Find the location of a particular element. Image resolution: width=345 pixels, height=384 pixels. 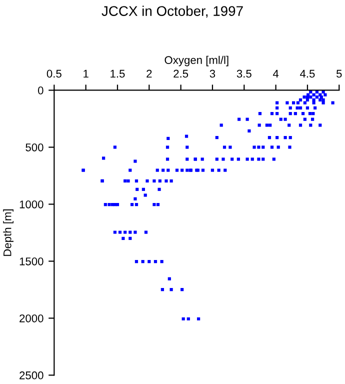

y-axis-title: Depth [m] is located at coordinates (8, 232).